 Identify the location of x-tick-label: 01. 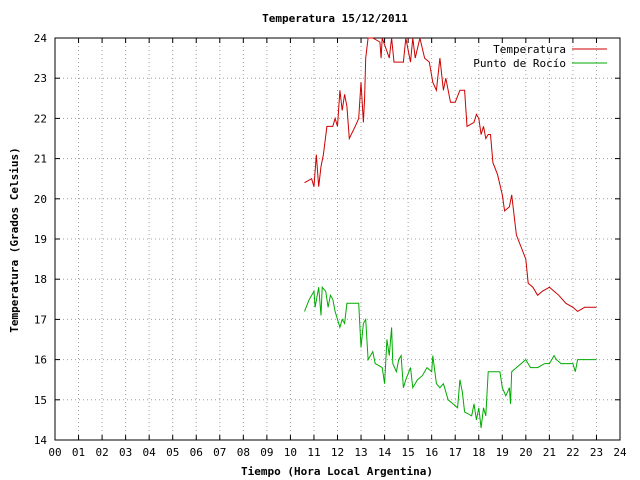
(78, 452).